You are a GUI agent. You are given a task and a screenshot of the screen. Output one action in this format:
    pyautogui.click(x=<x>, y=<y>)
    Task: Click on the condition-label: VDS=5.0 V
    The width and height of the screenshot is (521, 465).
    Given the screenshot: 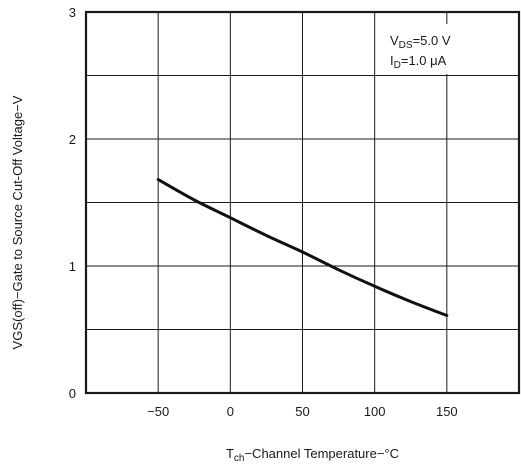 What is the action you would take?
    pyautogui.click(x=420, y=42)
    